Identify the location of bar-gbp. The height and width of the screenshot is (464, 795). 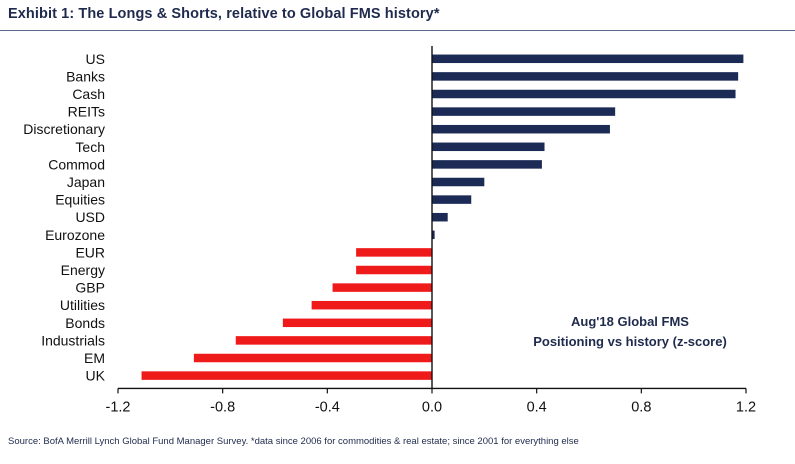
(382, 287).